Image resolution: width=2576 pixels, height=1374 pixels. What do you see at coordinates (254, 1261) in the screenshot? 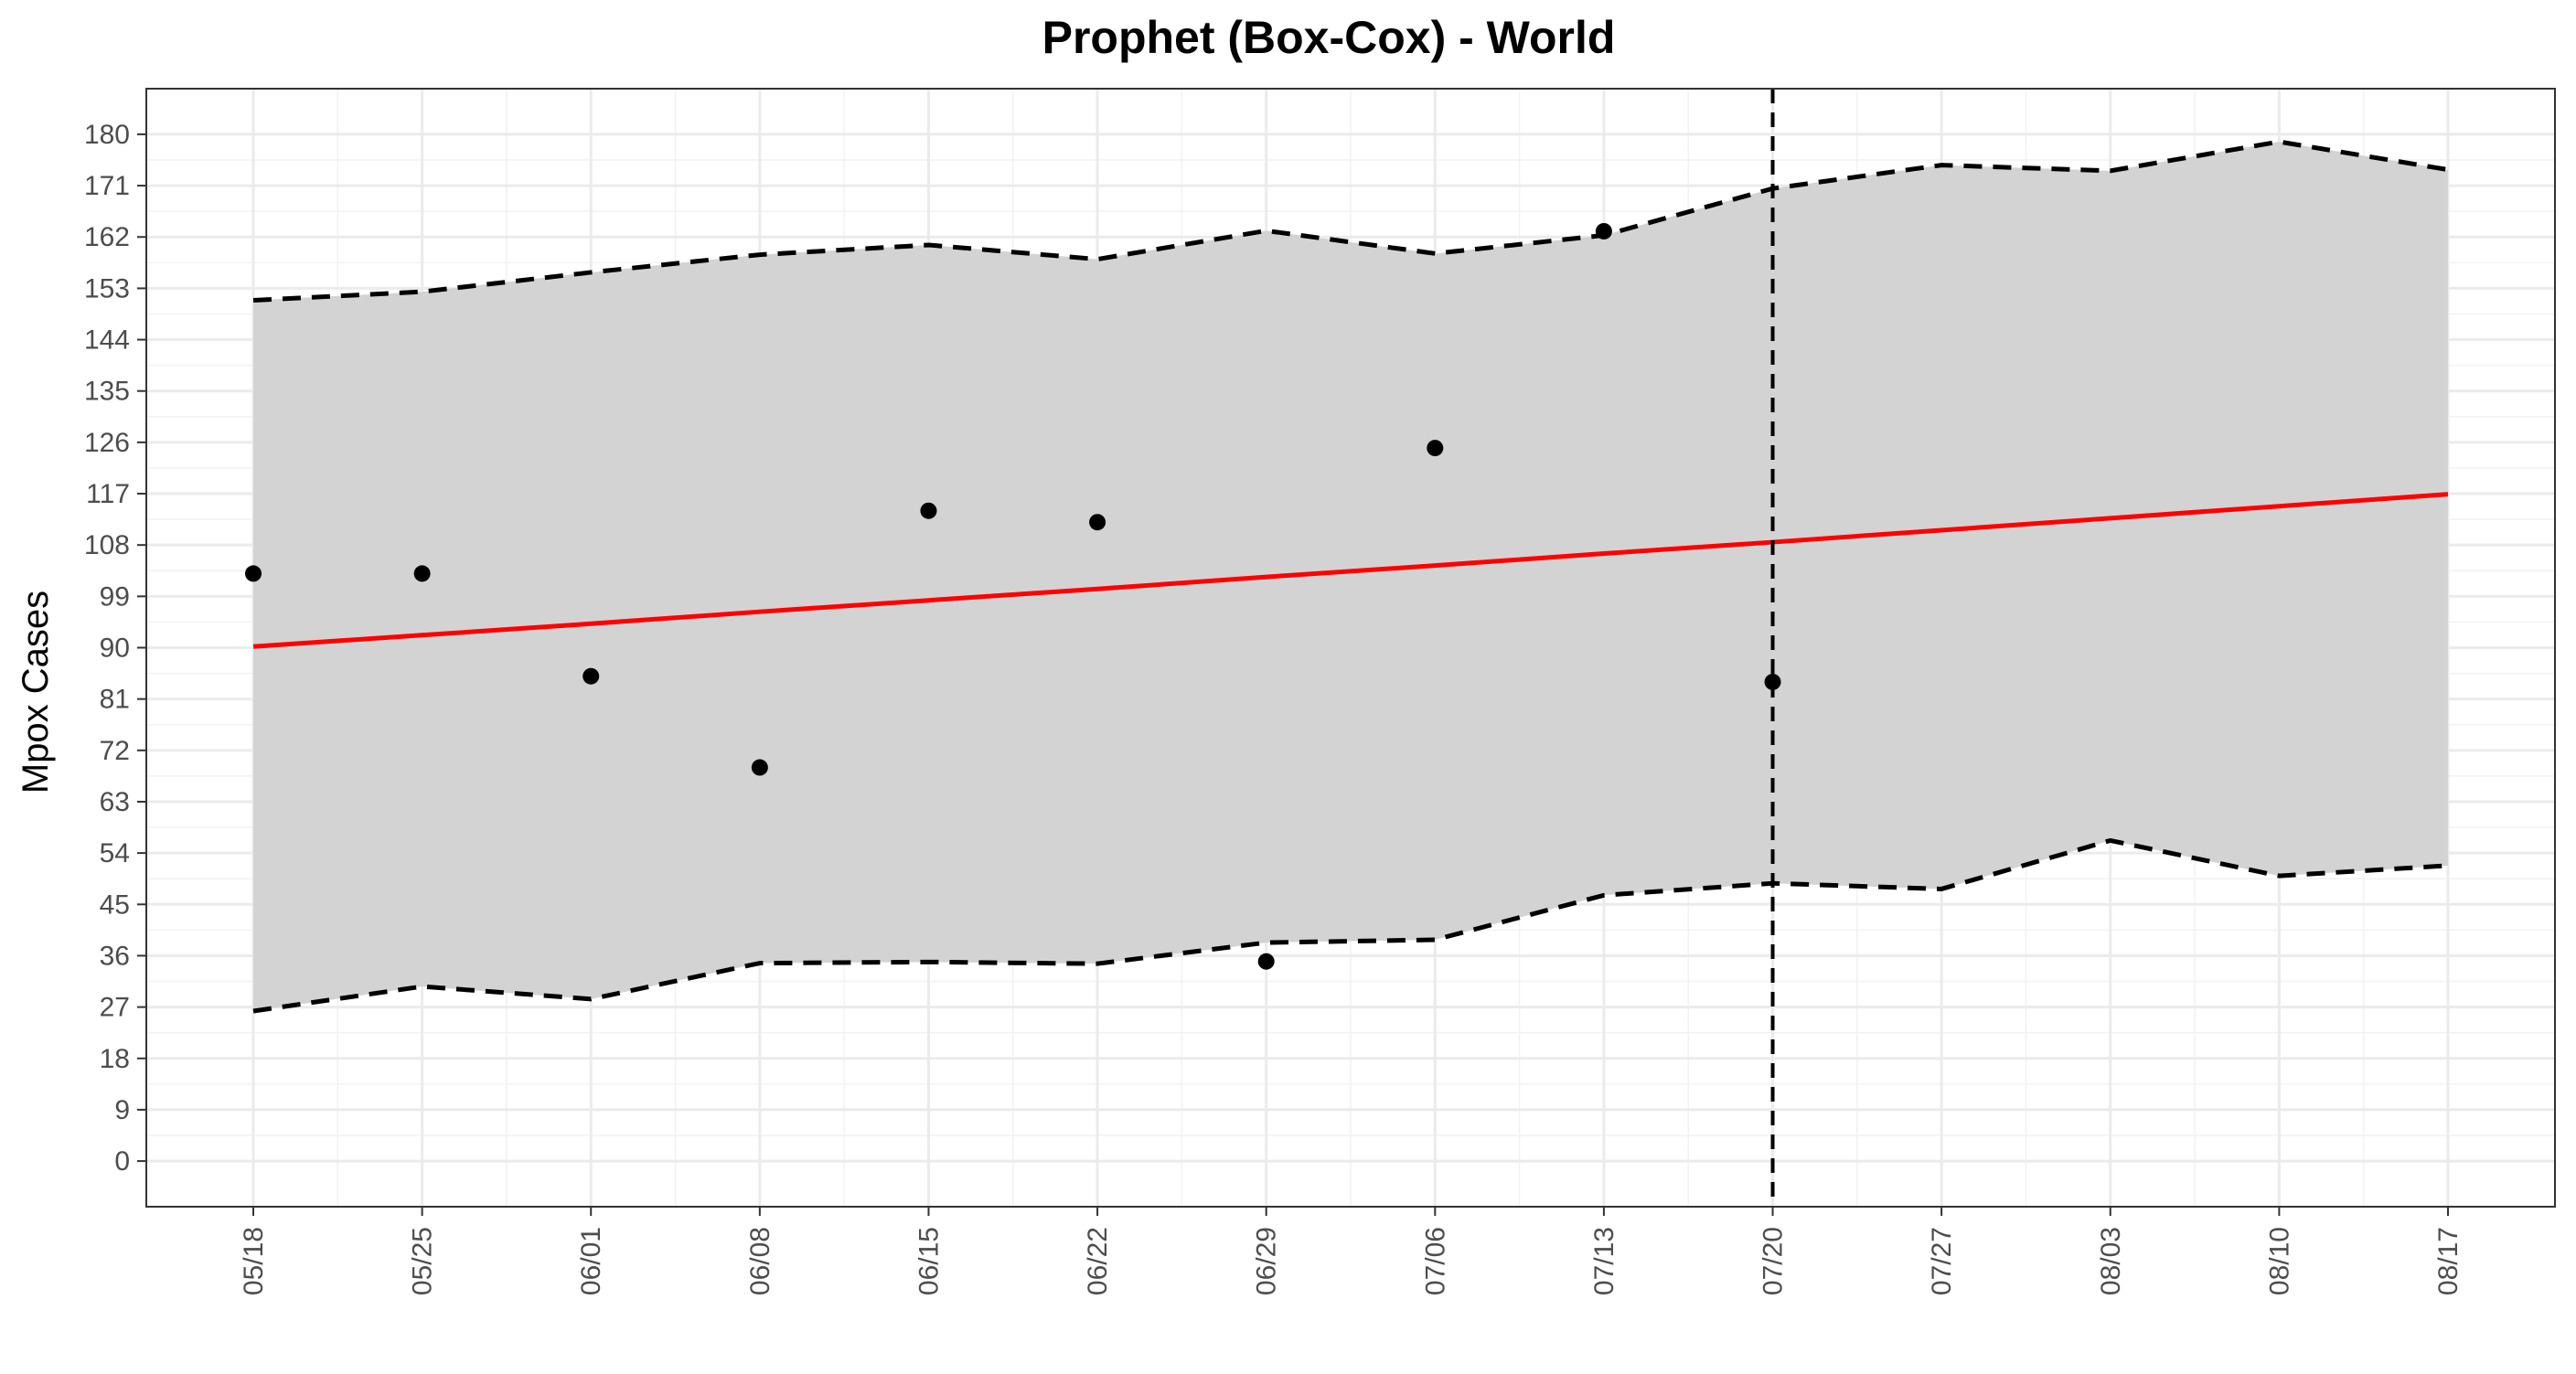
I see `x-tick-label: 05/18` at bounding box center [254, 1261].